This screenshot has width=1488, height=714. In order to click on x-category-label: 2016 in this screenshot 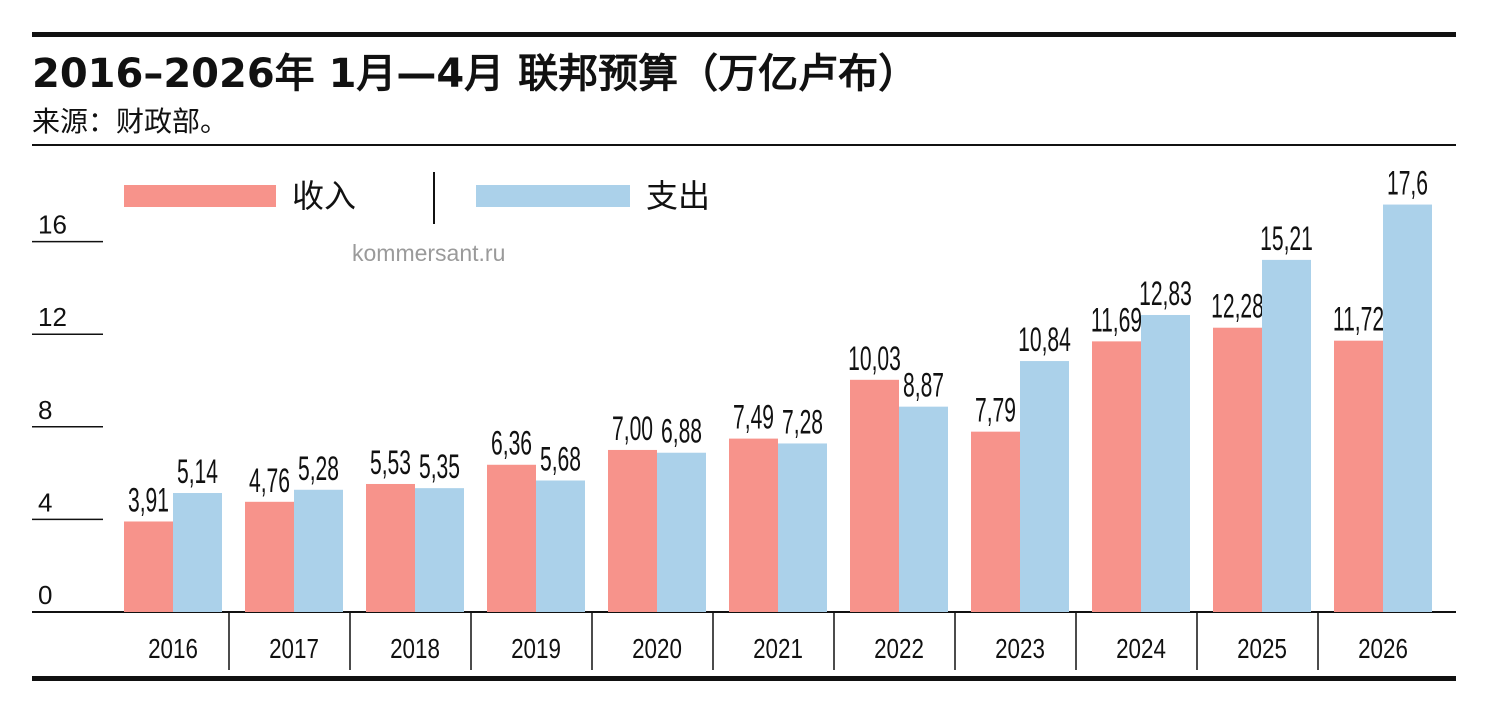, I will do `click(173, 649)`.